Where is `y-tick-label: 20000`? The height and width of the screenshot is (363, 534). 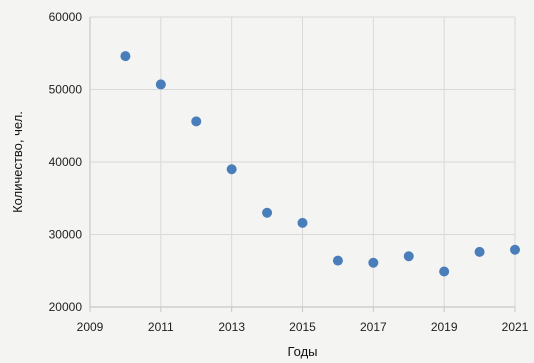 y-tick-label: 20000 is located at coordinates (66, 307).